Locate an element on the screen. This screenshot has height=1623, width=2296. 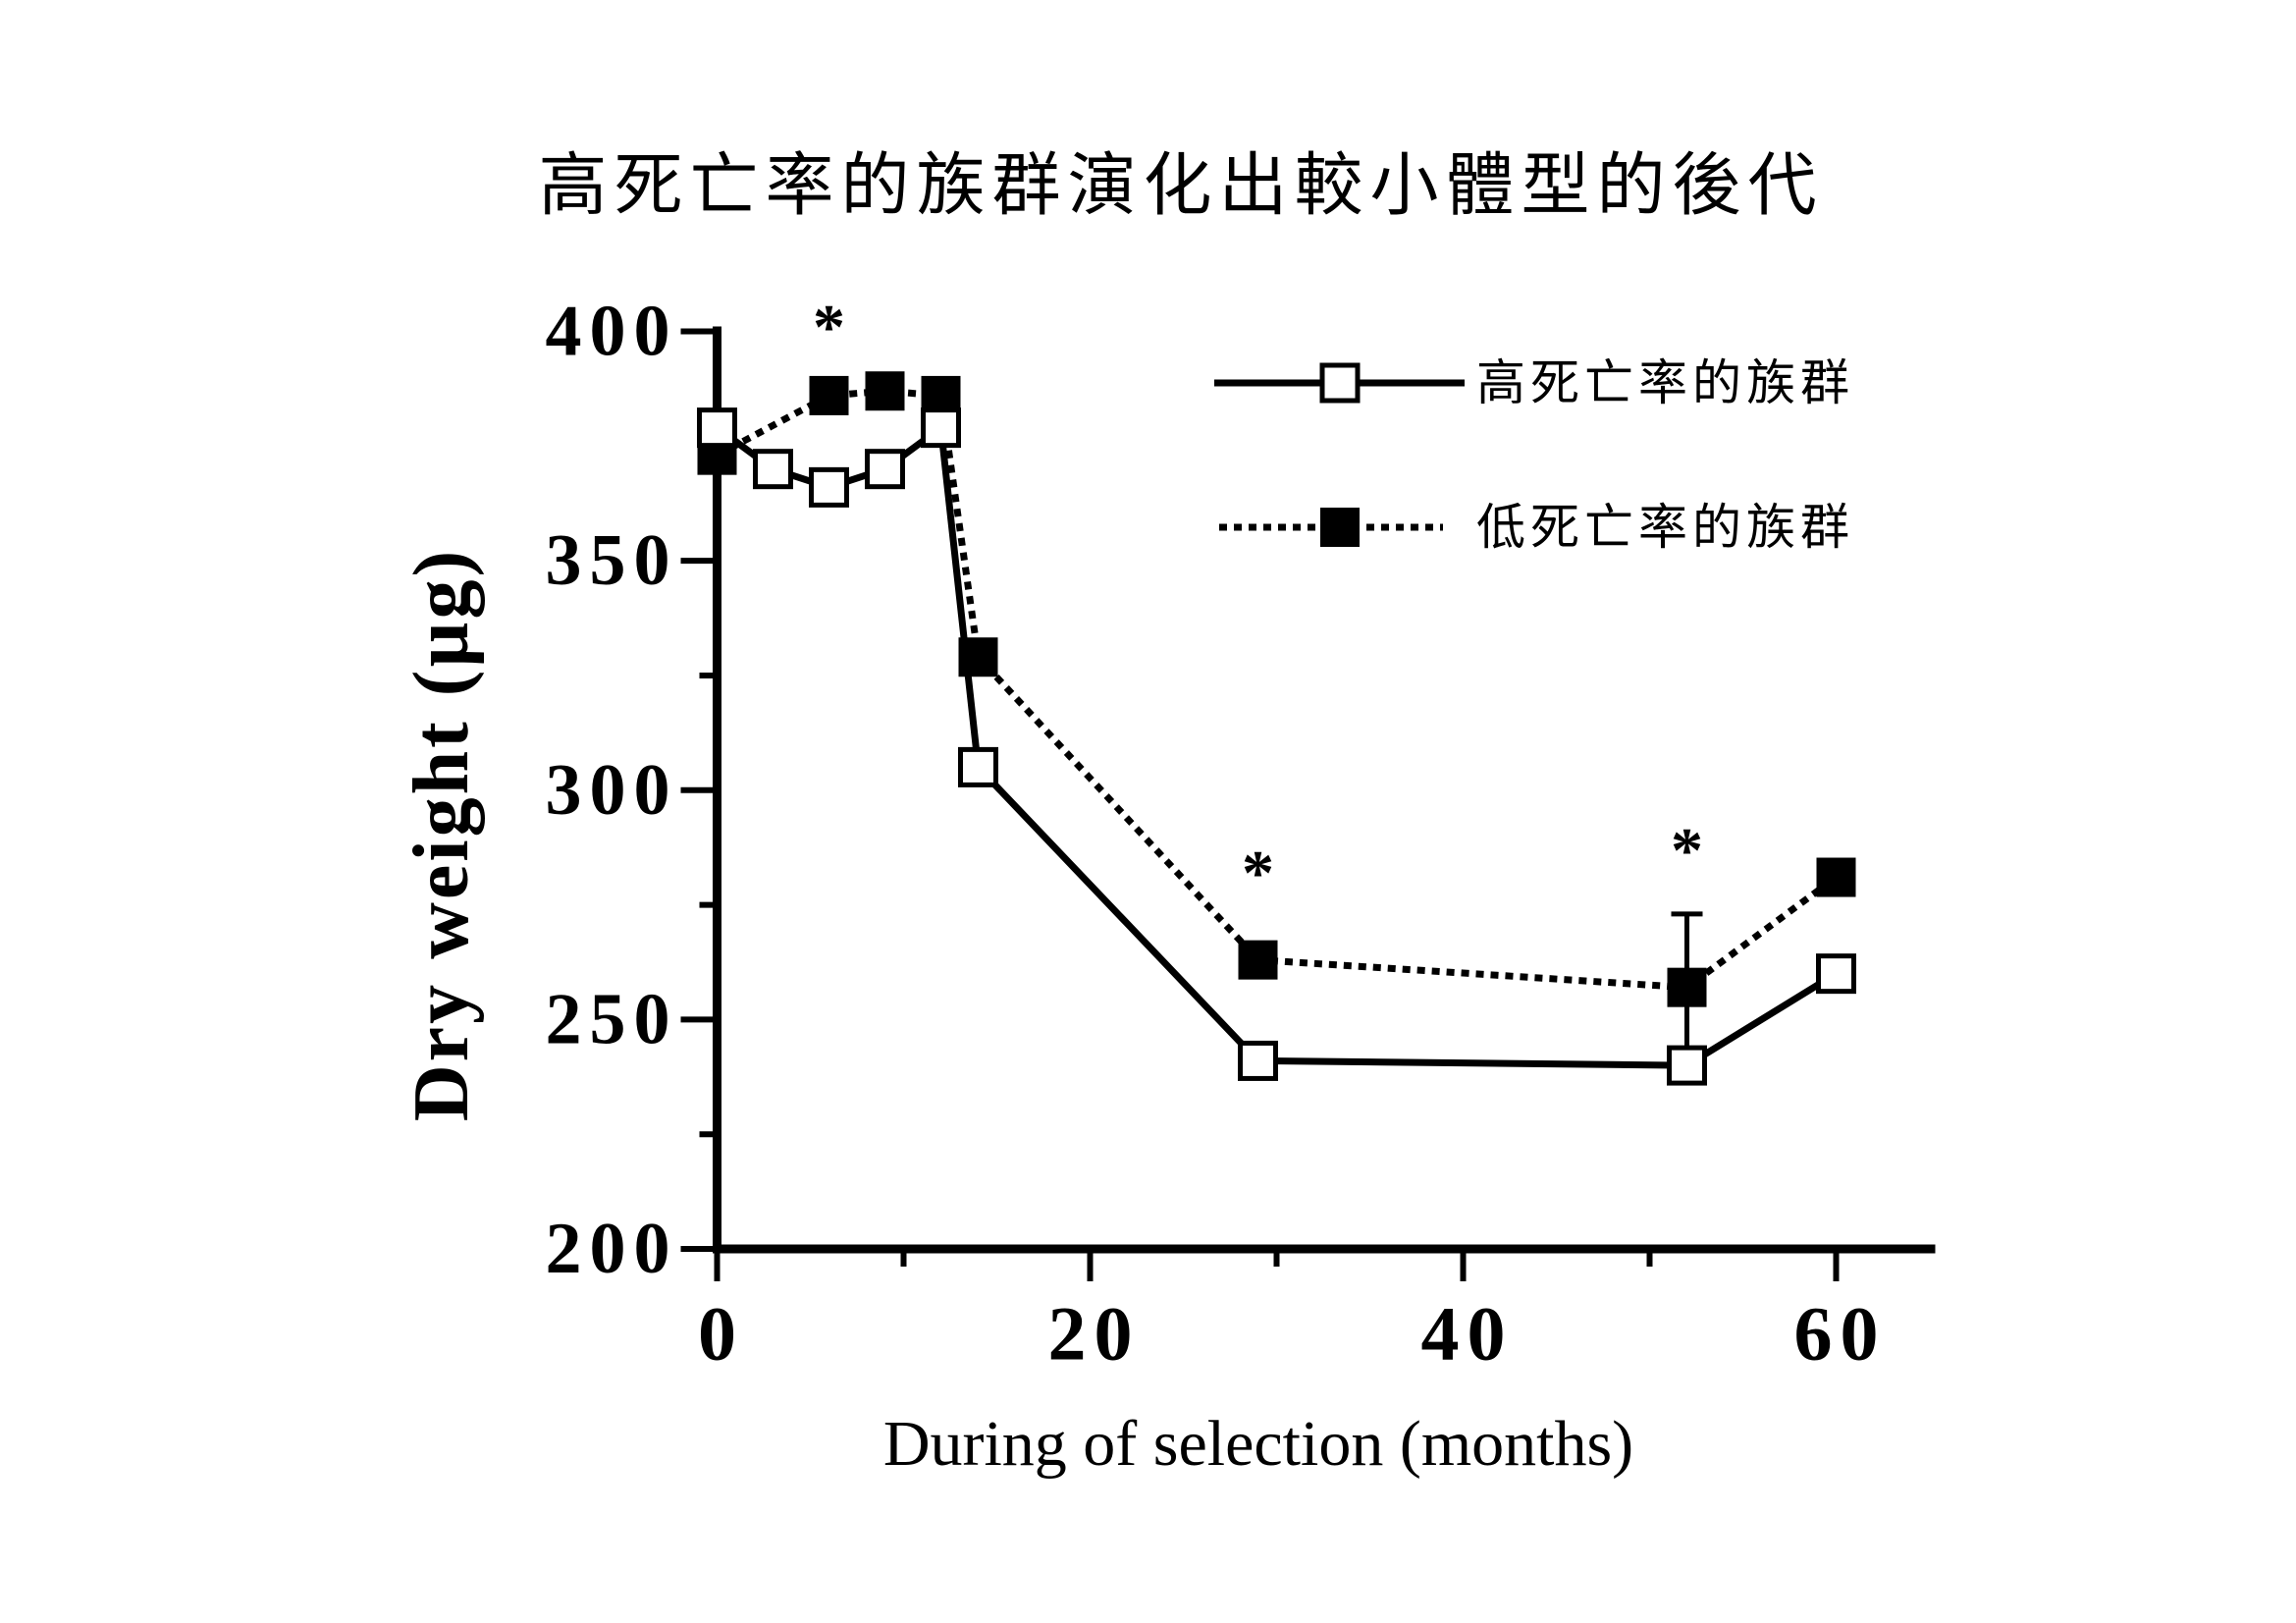
x-tick-label: 40 is located at coordinates (1467, 1334).